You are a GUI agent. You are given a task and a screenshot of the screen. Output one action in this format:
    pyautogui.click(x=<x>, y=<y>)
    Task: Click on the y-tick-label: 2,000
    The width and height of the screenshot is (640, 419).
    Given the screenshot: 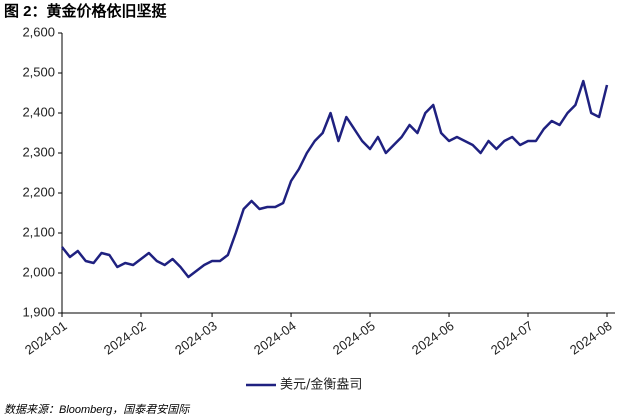 What is the action you would take?
    pyautogui.click(x=38, y=271)
    